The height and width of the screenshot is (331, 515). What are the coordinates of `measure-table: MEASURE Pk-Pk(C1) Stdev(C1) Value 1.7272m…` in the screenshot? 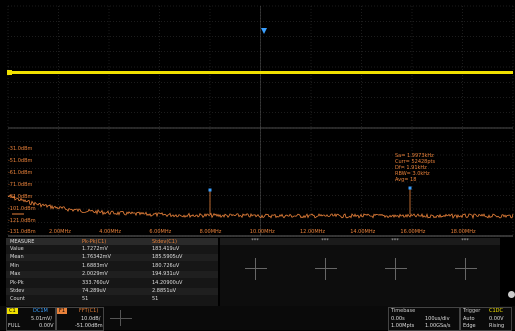 It's located at (112, 272).